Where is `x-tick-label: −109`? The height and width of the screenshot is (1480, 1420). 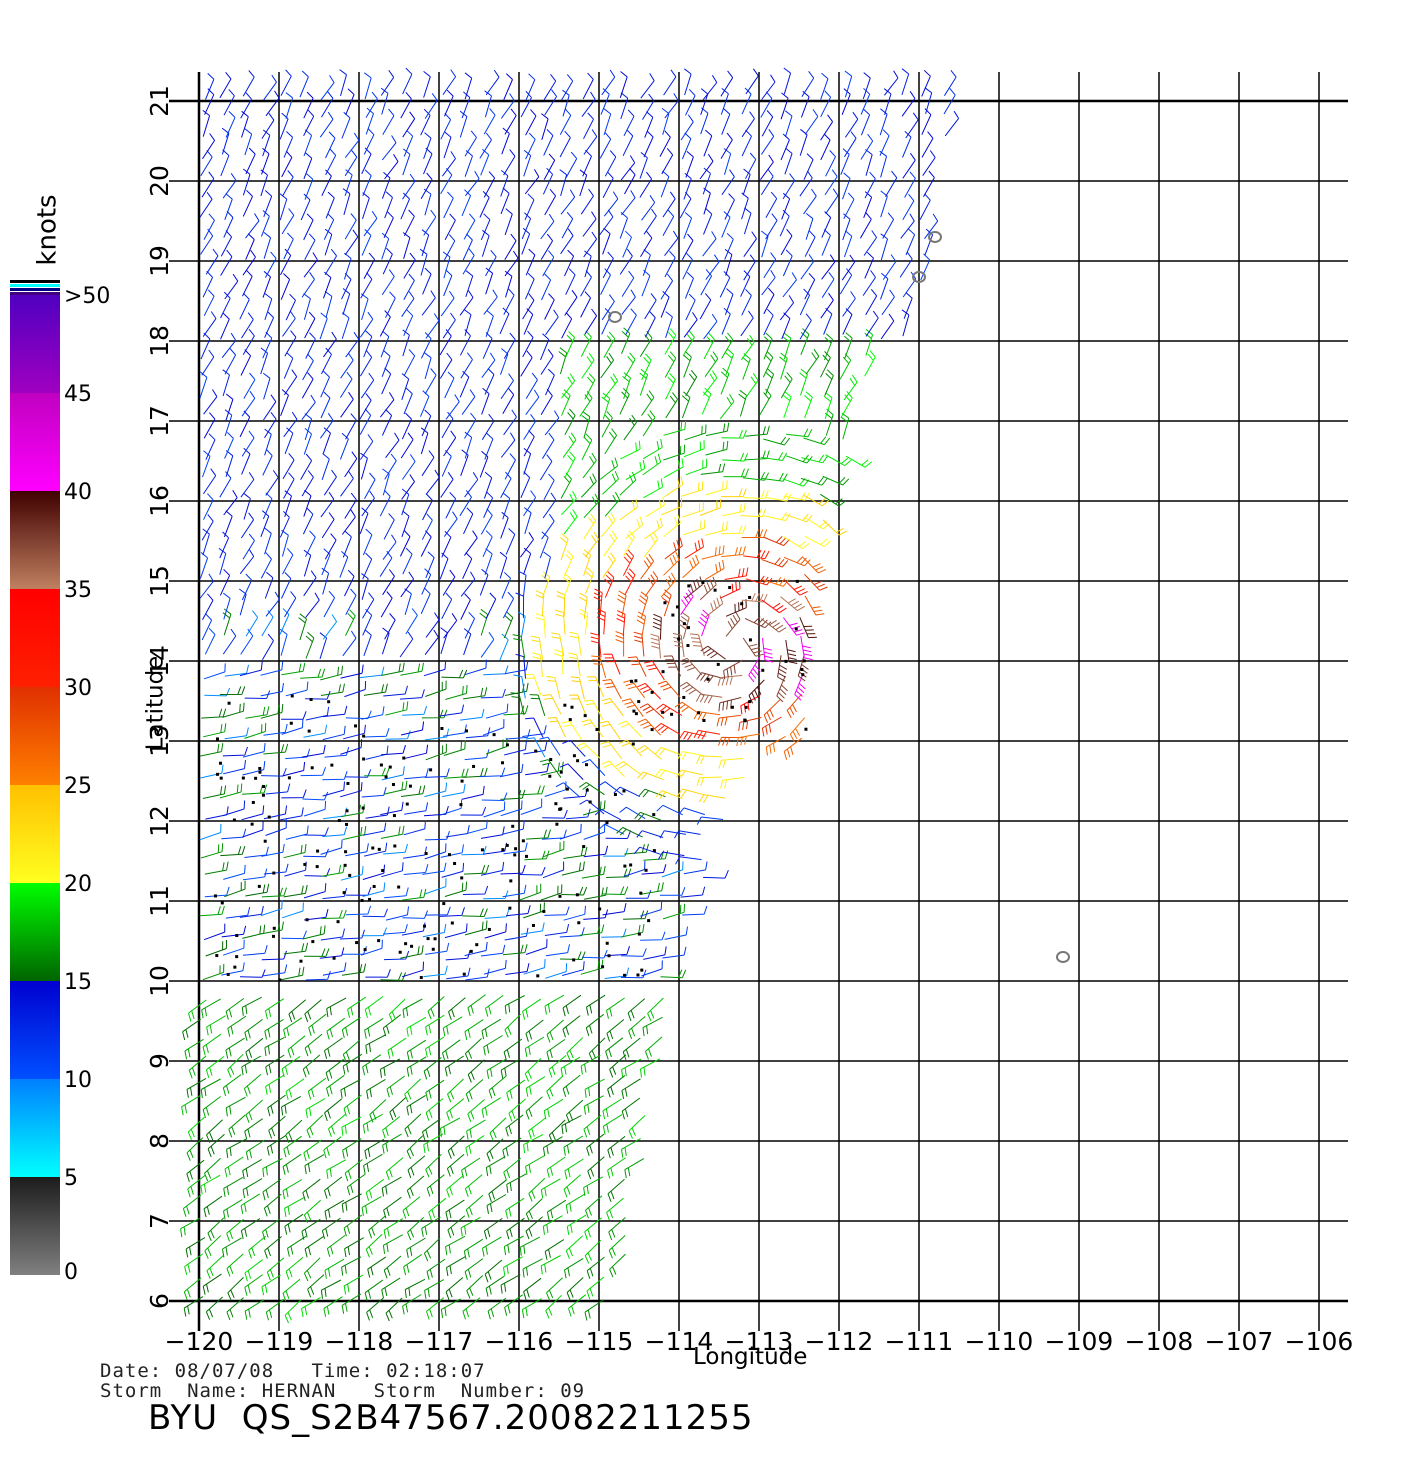
x-tick-label: −109 is located at coordinates (1079, 1341).